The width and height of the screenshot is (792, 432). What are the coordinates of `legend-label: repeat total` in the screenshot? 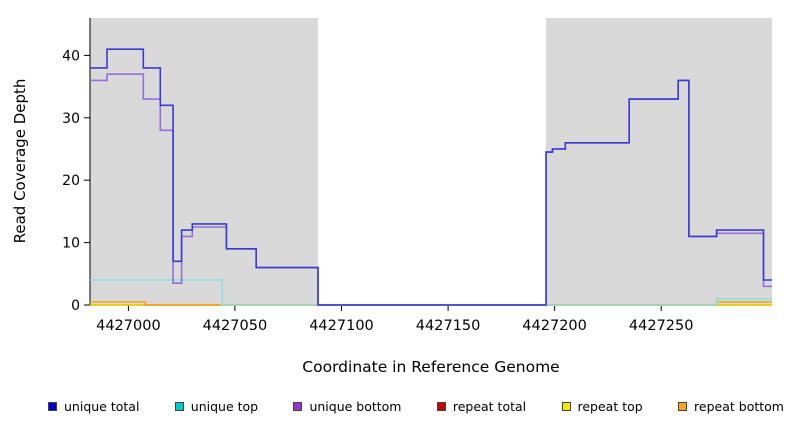 It's located at (489, 406).